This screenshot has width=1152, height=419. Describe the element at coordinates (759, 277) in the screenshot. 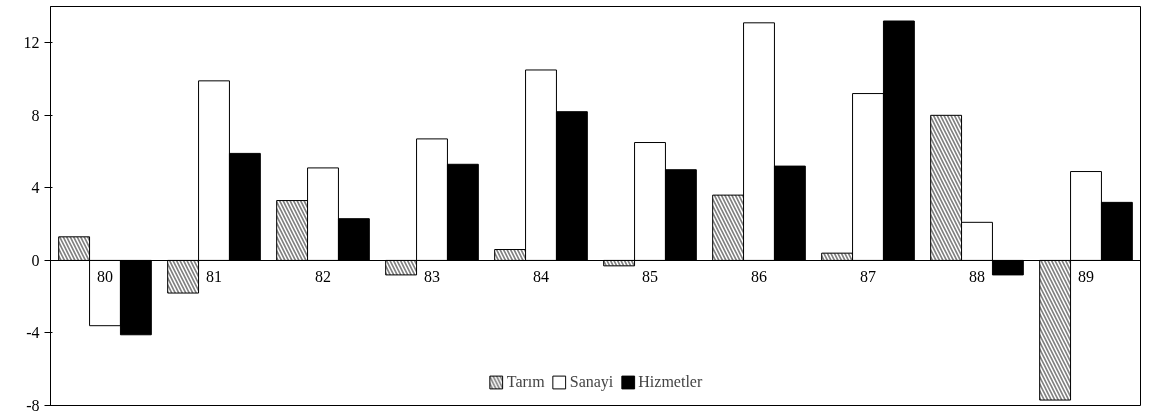

I see `x-tick-label: 86` at that location.